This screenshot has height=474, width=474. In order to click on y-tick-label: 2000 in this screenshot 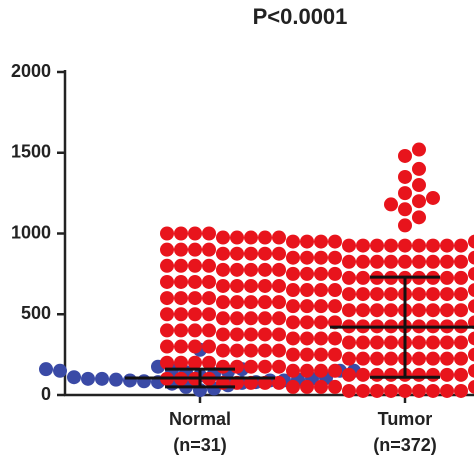, I will do `click(31, 71)`.